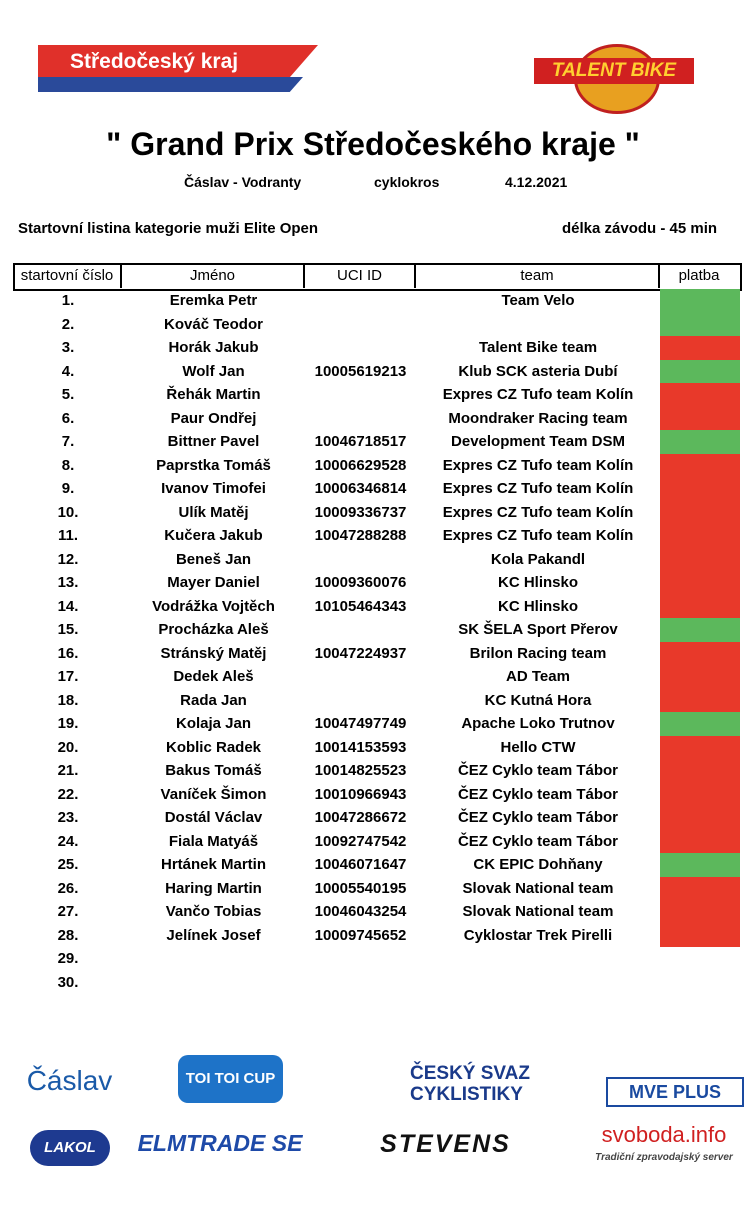 This screenshot has width=746, height=1212. I want to click on table-cell: 10006629528, so click(360, 465).